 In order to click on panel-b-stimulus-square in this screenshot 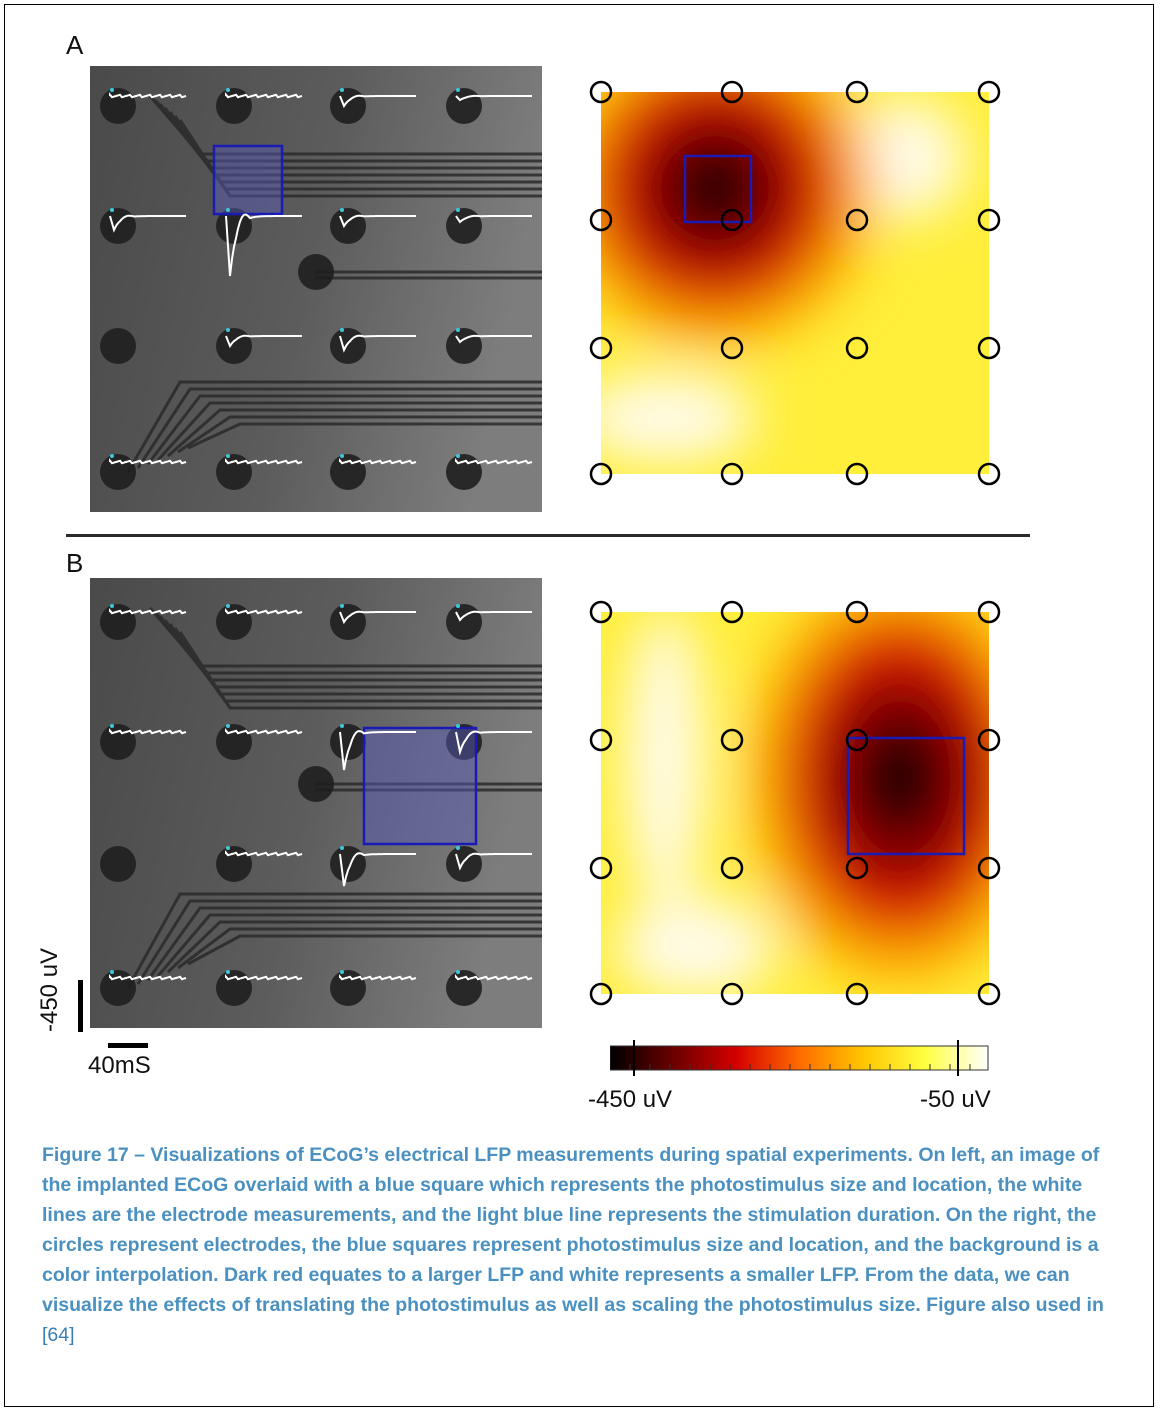, I will do `click(420, 786)`.